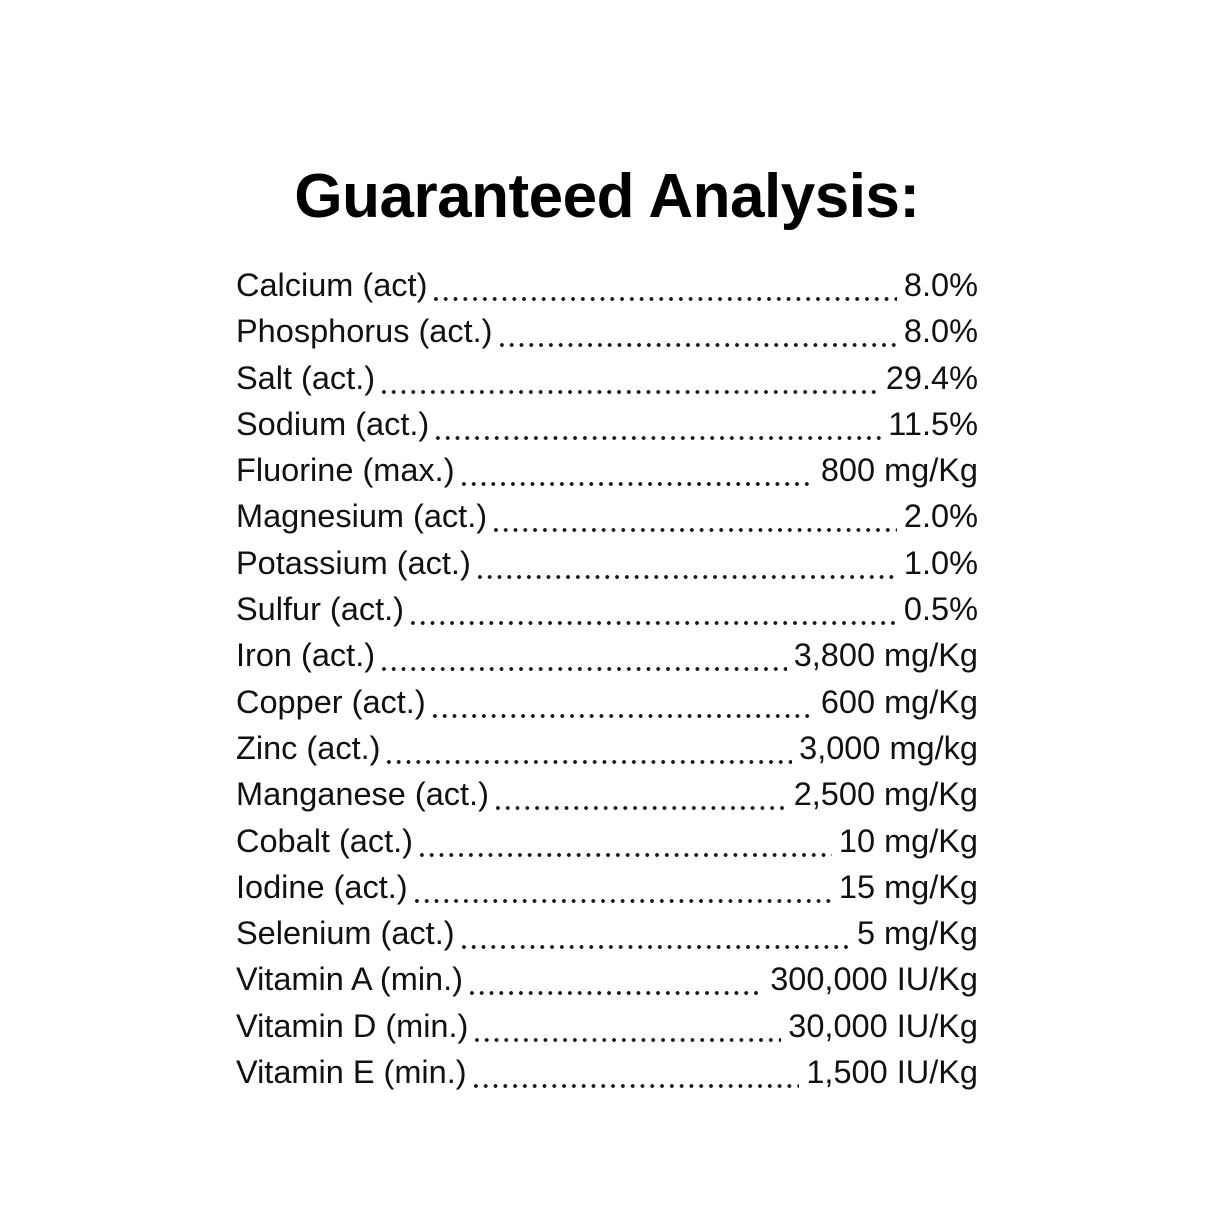  What do you see at coordinates (351, 1072) in the screenshot?
I see `nutrient-label: Vitamin E (min.)` at bounding box center [351, 1072].